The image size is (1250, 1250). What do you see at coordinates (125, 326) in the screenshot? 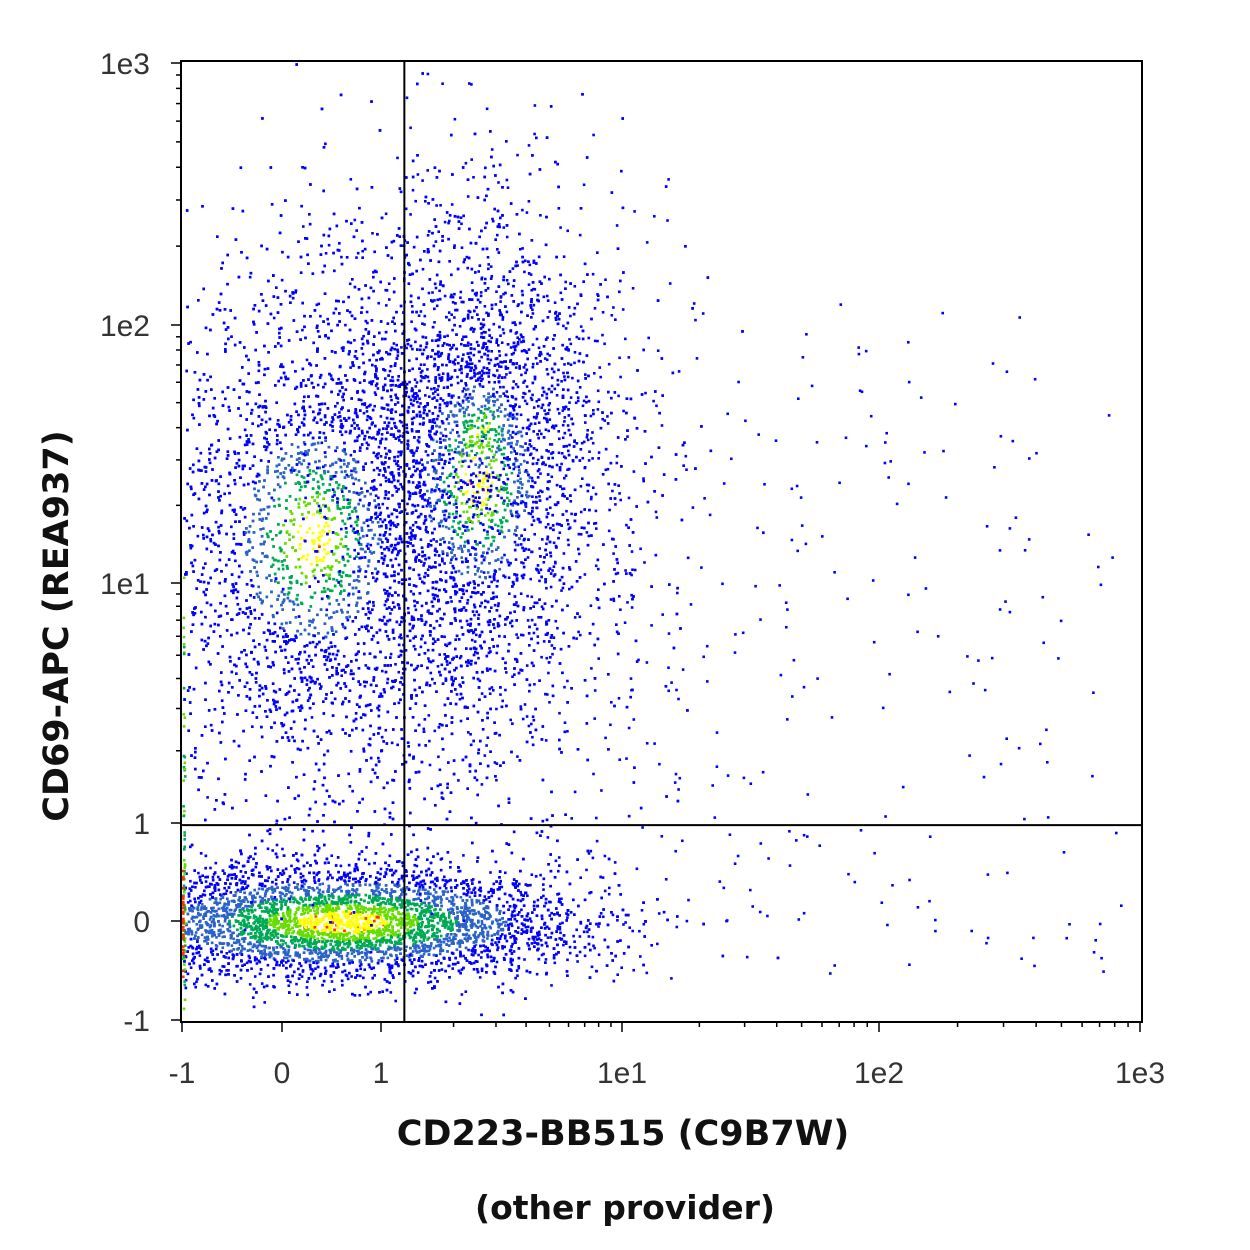
I see `y-tick-label: 1e2` at bounding box center [125, 326].